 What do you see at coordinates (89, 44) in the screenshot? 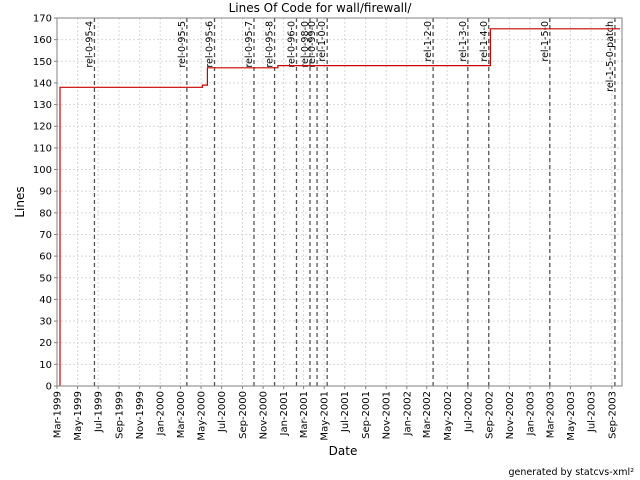
I see `release-marker-label: rel-0-95-4` at bounding box center [89, 44].